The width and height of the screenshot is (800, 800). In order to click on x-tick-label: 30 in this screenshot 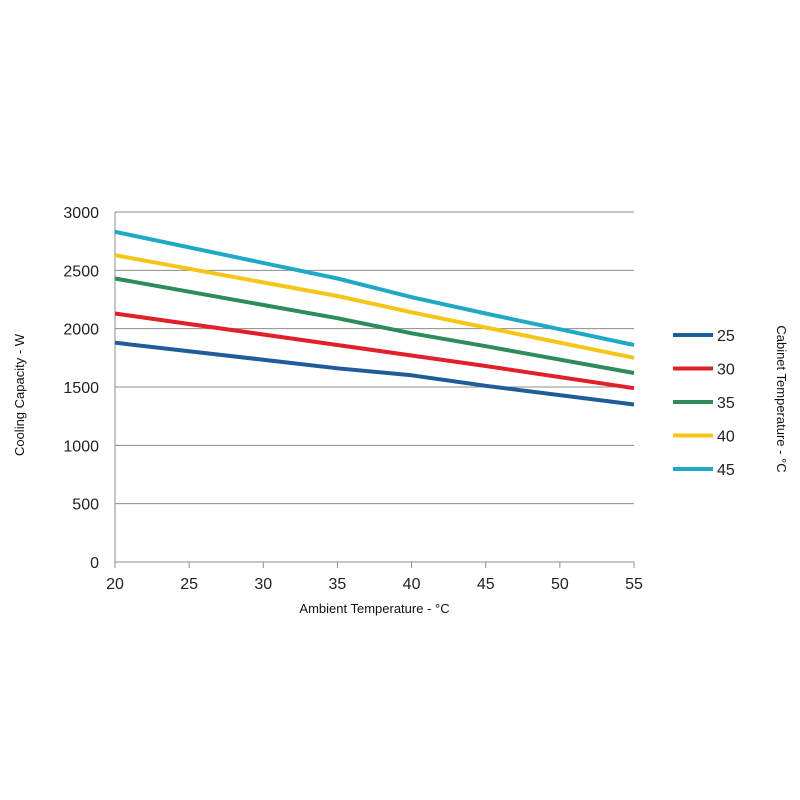, I will do `click(263, 584)`.